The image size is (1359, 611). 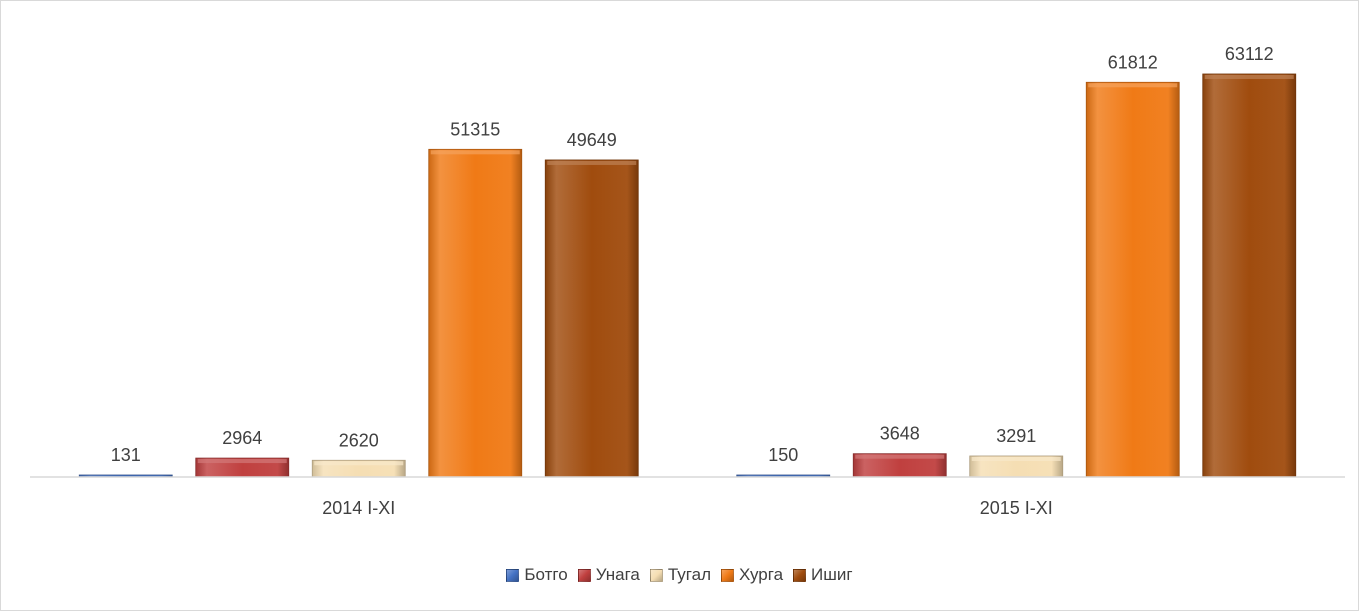 What do you see at coordinates (475, 313) in the screenshot?
I see `bar-Хурга-2014 I-XI` at bounding box center [475, 313].